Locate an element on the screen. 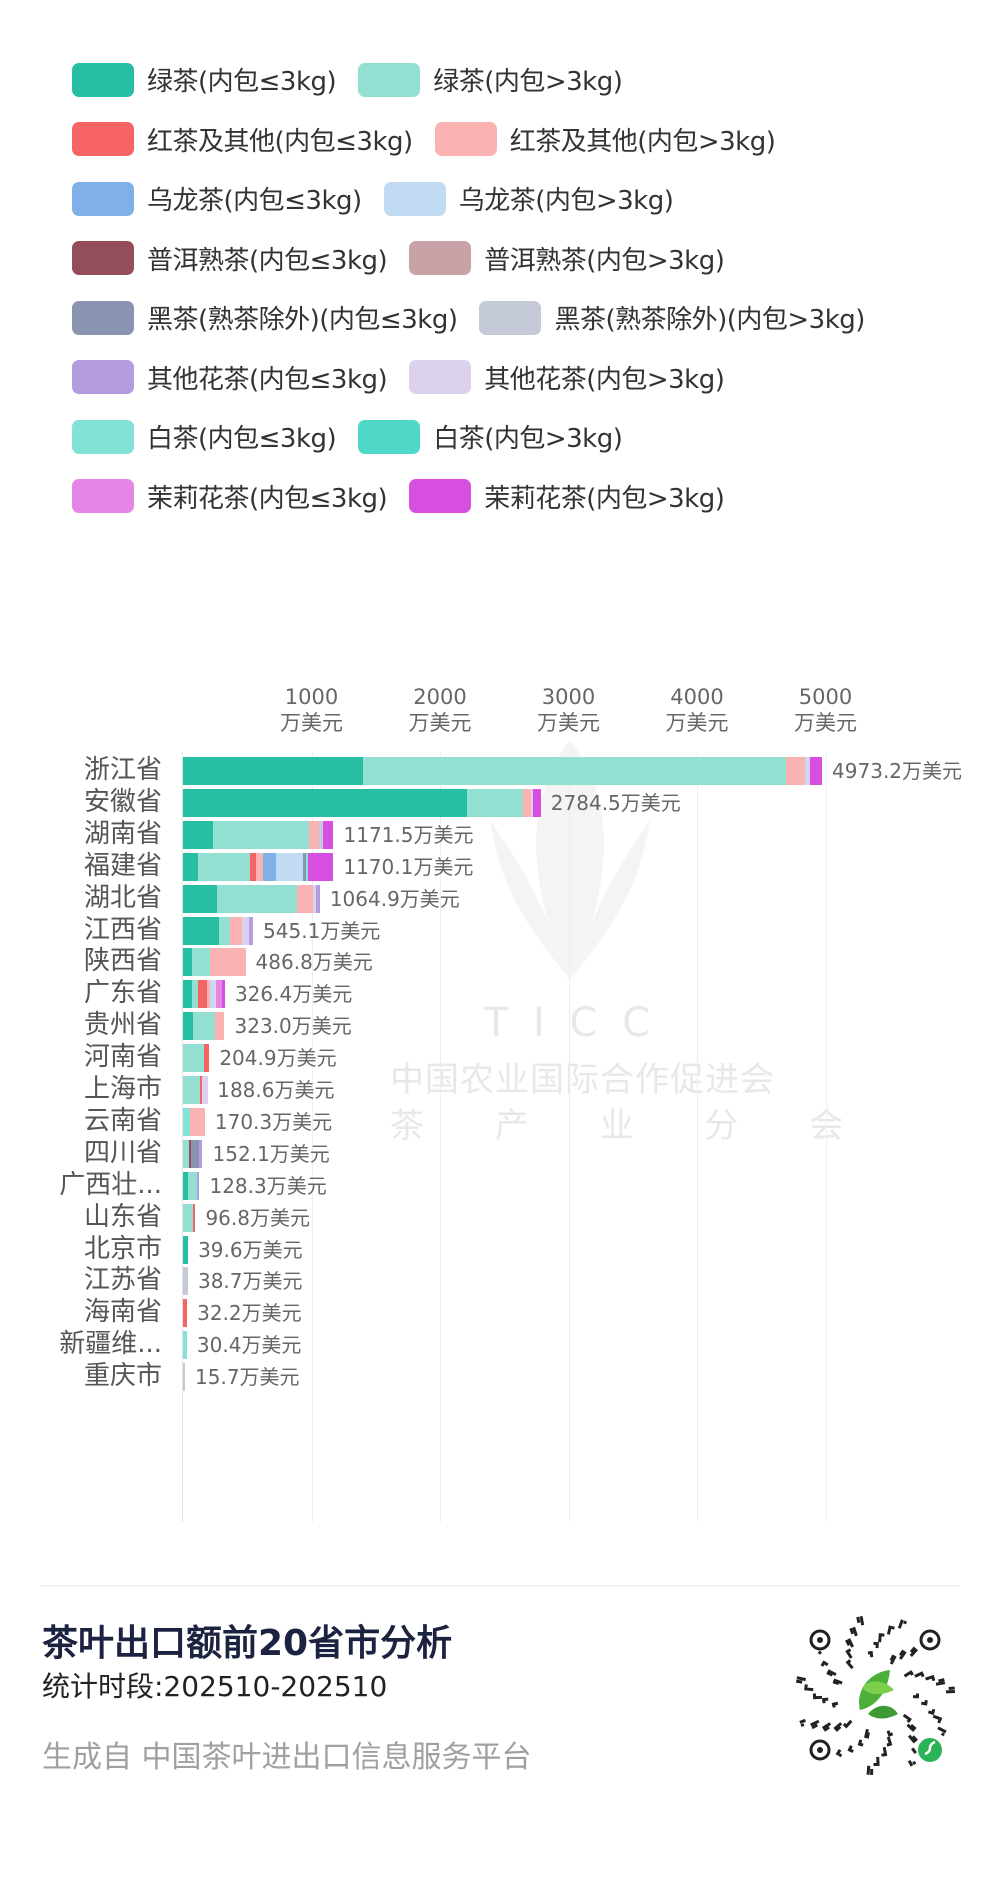 This screenshot has height=1895, width=1000. legend-item: 普洱熟茶(内包>3kg) is located at coordinates (567, 258).